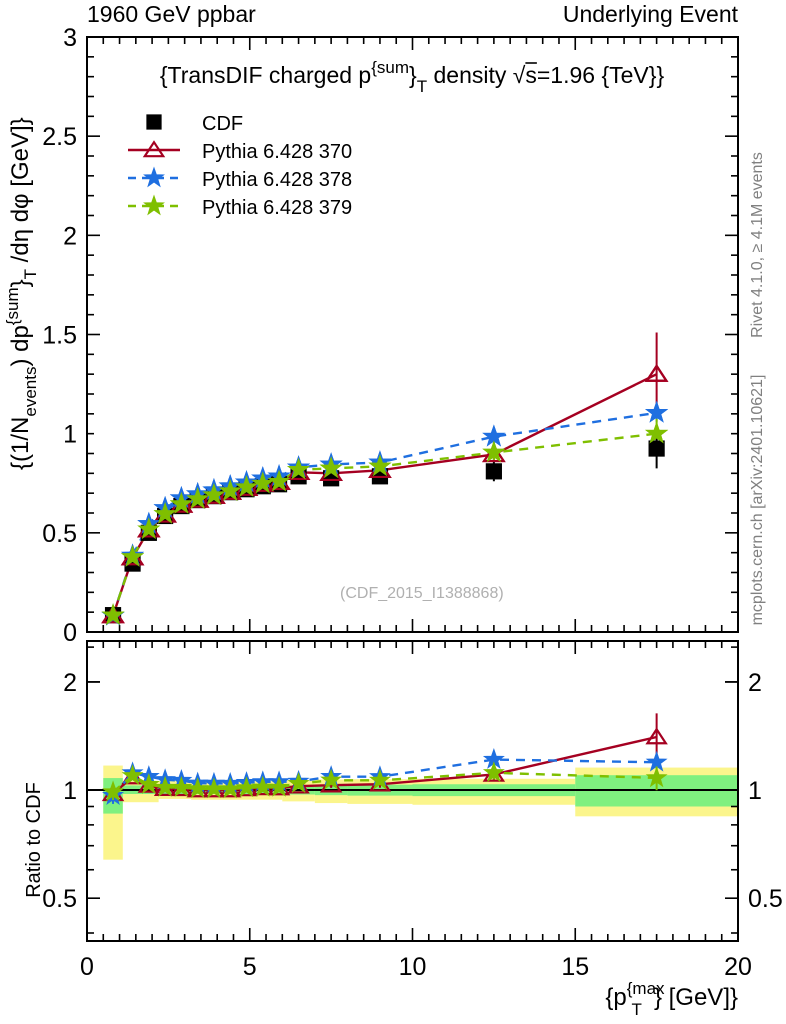 Image resolution: width=786 pixels, height=1024 pixels. What do you see at coordinates (646, 988) in the screenshot?
I see `xlab-sup-max: {max` at bounding box center [646, 988].